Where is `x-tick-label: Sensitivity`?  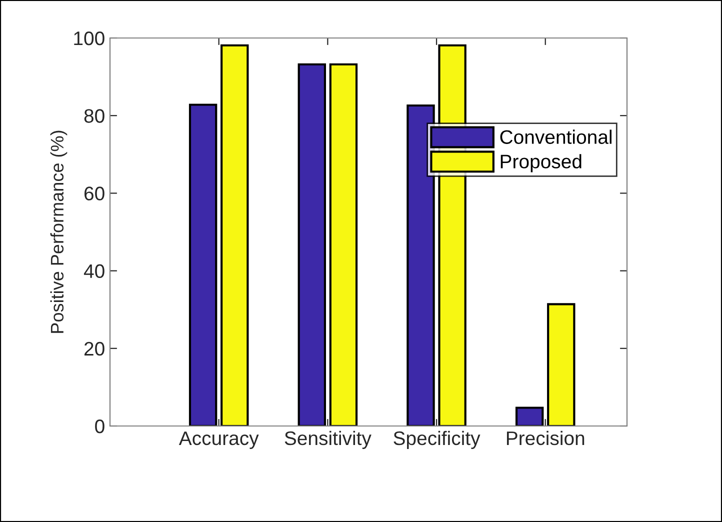
x-tick-label: Sensitivity is located at coordinates (328, 439).